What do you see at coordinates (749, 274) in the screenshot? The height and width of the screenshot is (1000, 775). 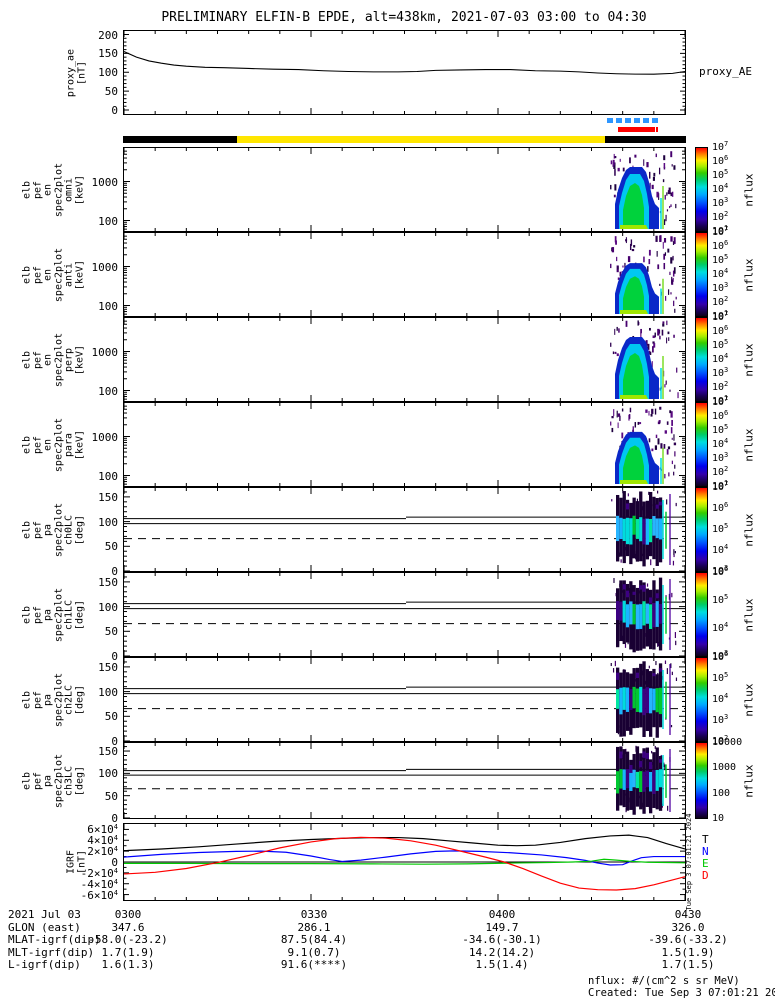 I see `colorbar-title-en-anti: nflux` at bounding box center [749, 274].